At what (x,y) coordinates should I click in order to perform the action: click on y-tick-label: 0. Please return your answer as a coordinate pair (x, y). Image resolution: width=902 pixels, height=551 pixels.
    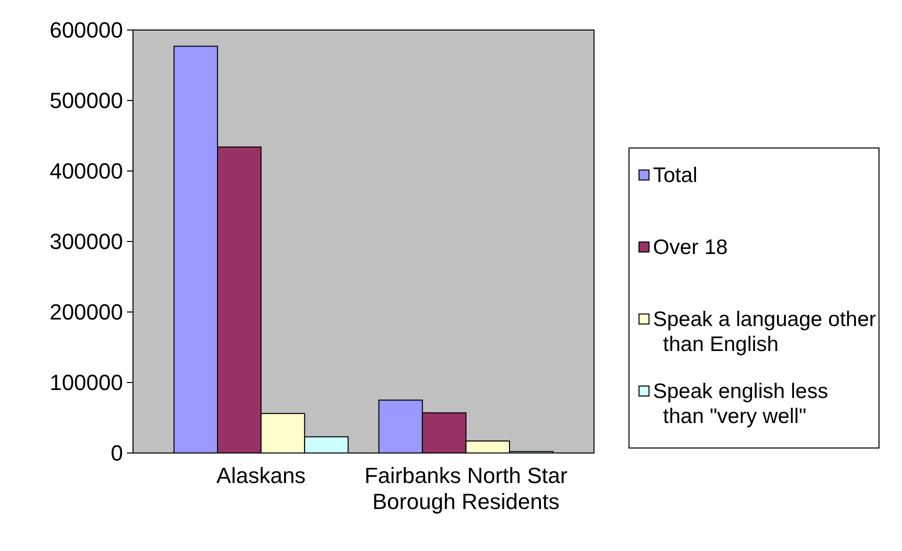
    Looking at the image, I should click on (116, 453).